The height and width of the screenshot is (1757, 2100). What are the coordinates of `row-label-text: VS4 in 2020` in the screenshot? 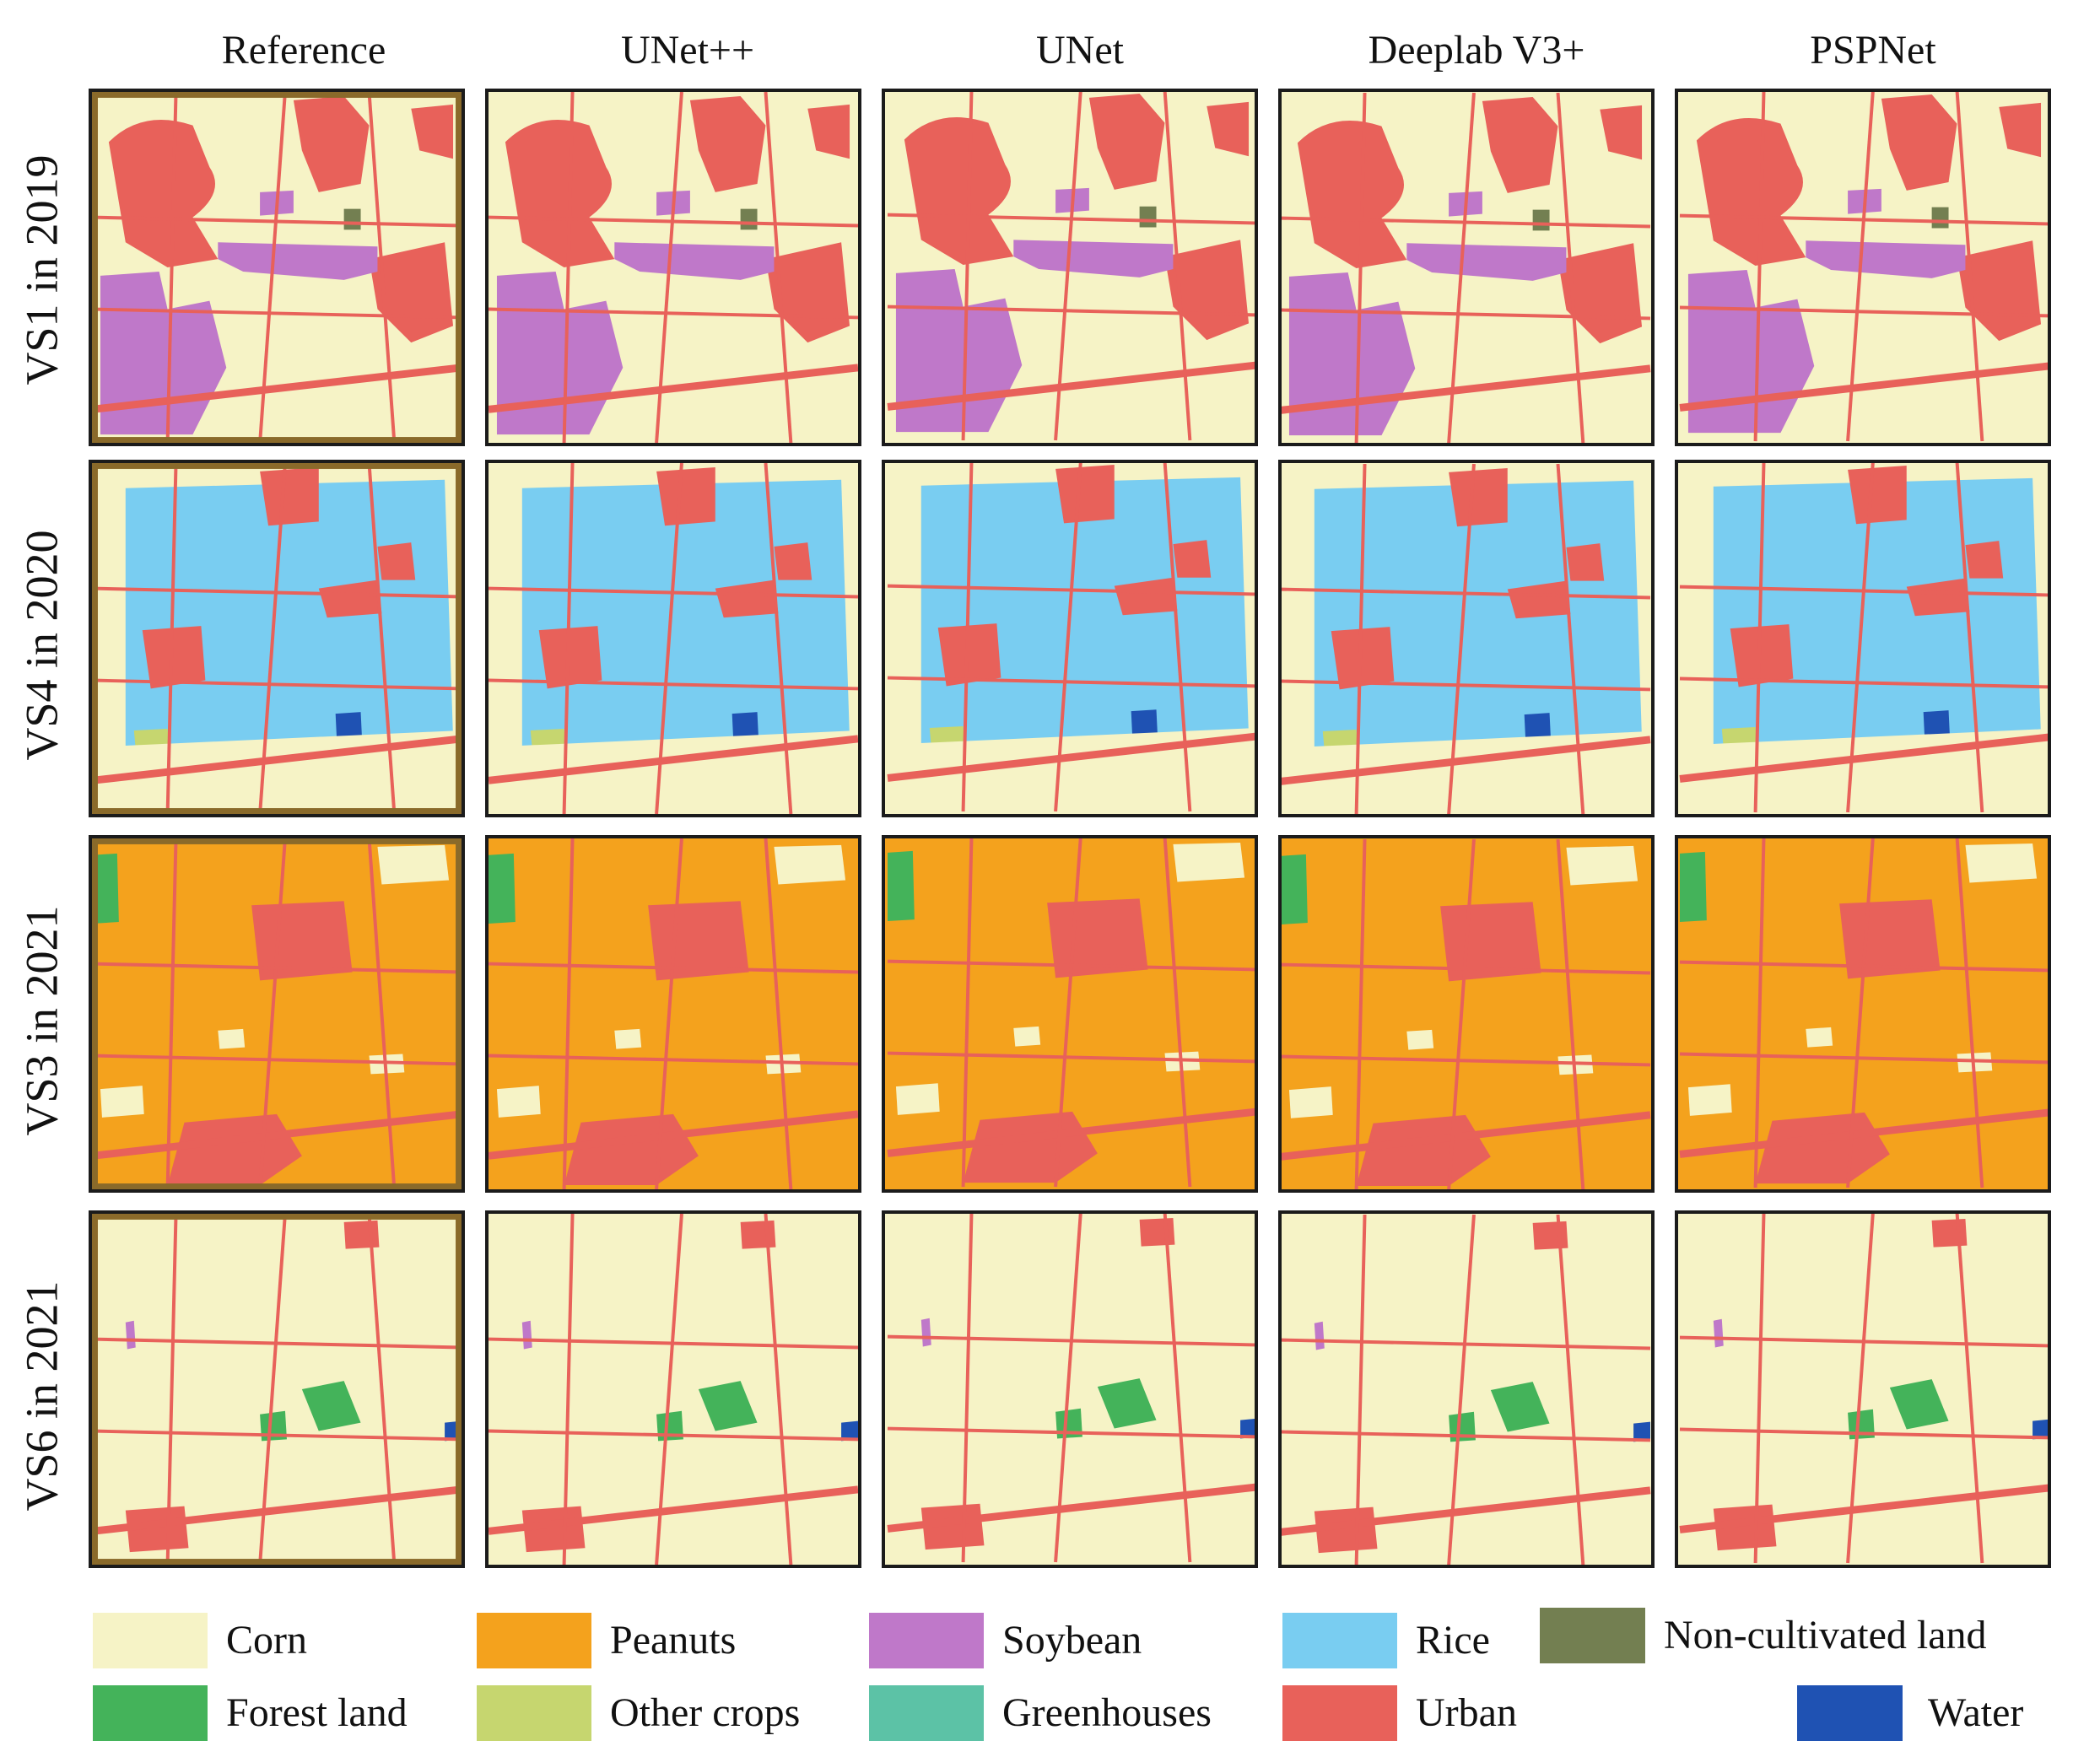 It's located at (42, 645).